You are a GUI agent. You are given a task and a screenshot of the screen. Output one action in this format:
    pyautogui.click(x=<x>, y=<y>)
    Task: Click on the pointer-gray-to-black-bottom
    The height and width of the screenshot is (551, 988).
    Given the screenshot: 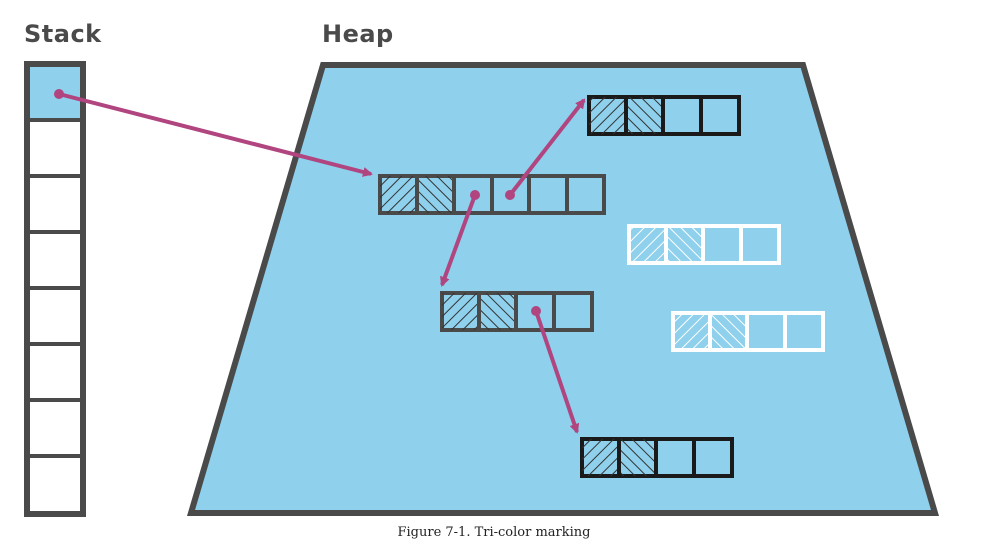 What is the action you would take?
    pyautogui.click(x=557, y=372)
    